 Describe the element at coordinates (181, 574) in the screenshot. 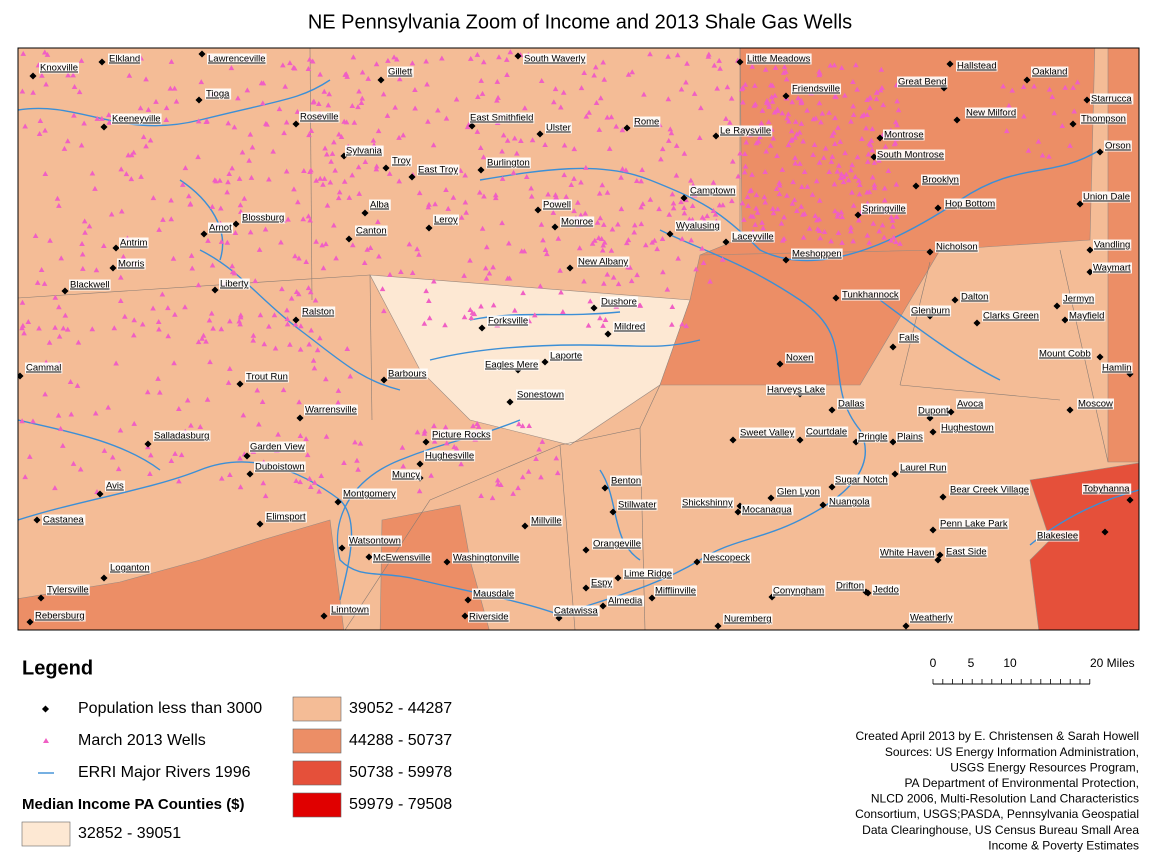

I see `county` at that location.